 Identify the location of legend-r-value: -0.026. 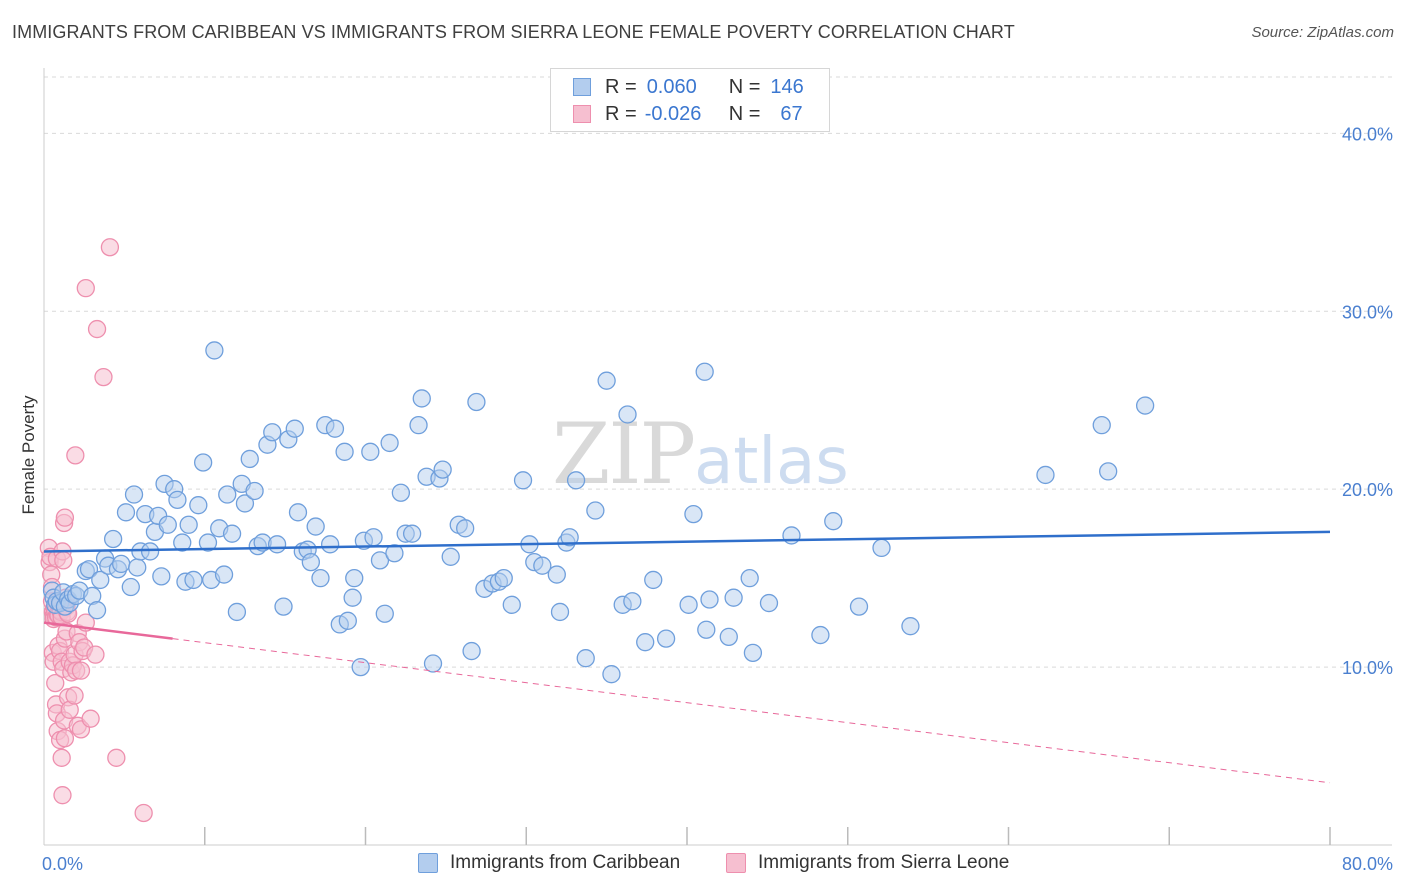
(673, 113).